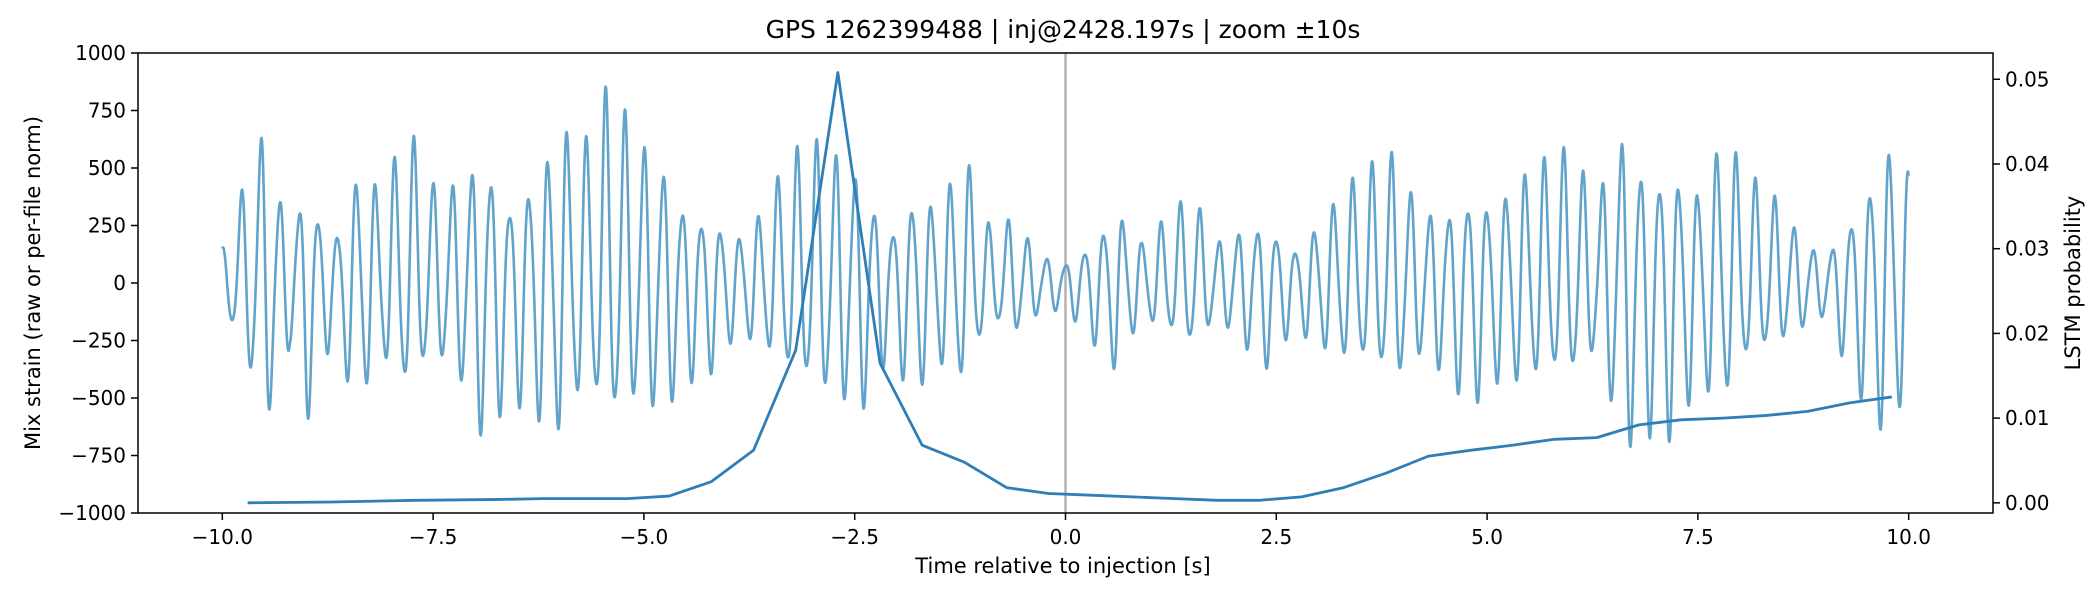  Describe the element at coordinates (2027, 418) in the screenshot. I see `y-right-tick-label: 0.01` at that location.